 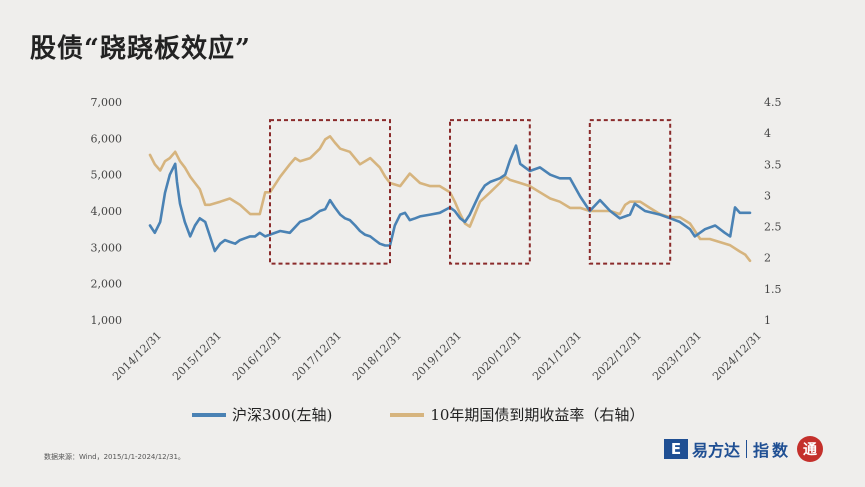 What do you see at coordinates (744, 449) in the screenshot?
I see `brand-logo: E 易方达 指数 通` at bounding box center [744, 449].